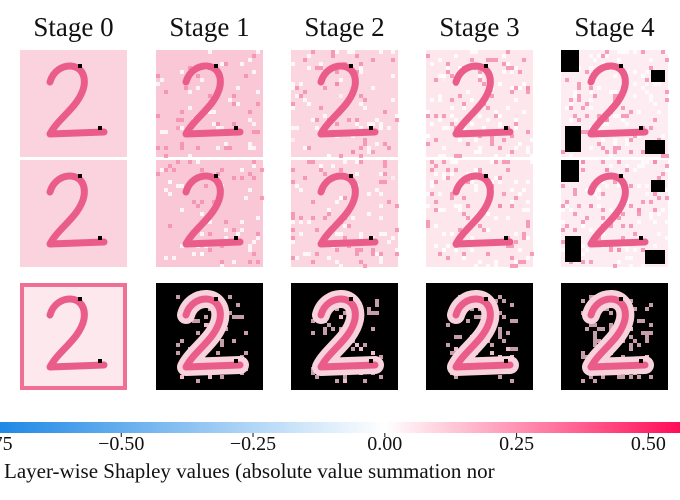  What do you see at coordinates (213, 210) in the screenshot?
I see `digit-stroke` at bounding box center [213, 210].